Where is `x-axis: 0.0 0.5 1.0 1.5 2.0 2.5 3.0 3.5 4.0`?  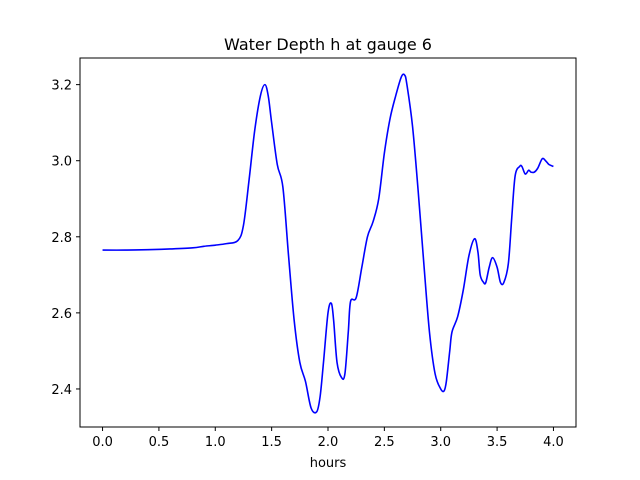
x-axis: 0.0 0.5 1.0 1.5 2.0 2.5 3.0 3.5 4.0 is located at coordinates (328, 438).